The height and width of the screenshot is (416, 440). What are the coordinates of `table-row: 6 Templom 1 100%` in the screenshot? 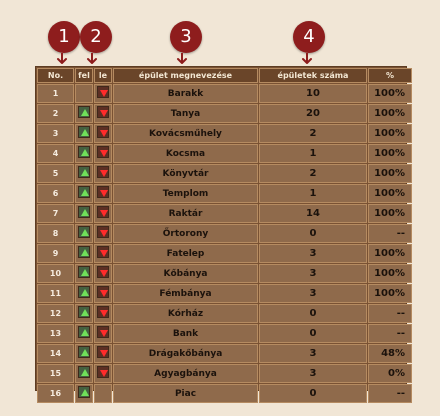 It's located at (224, 193).